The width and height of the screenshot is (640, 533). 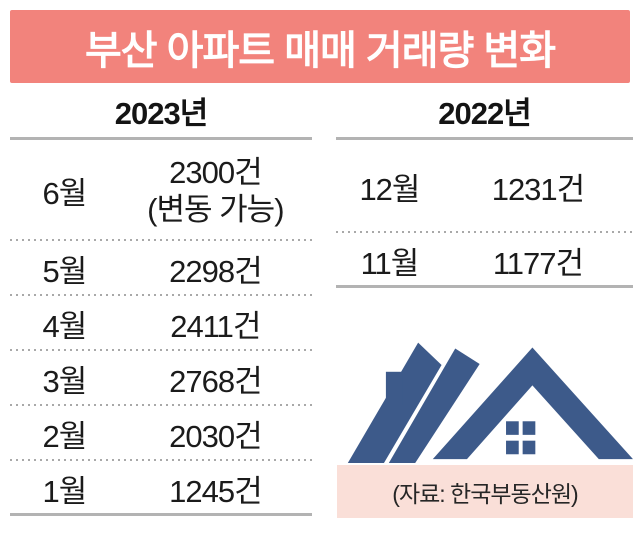 What do you see at coordinates (161, 488) in the screenshot?
I see `table-row: 1월 1245건` at bounding box center [161, 488].